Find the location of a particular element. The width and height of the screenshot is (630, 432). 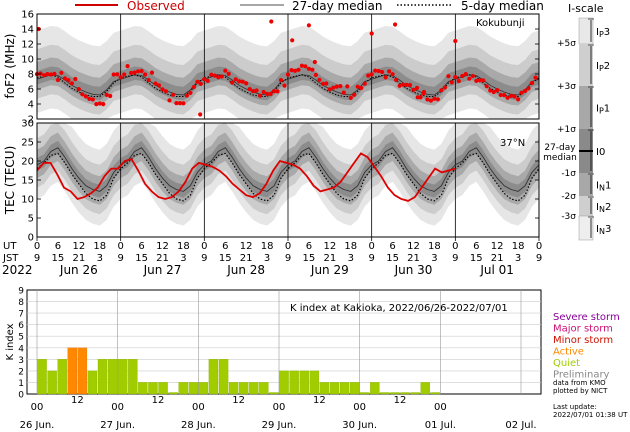

iscale-band-1sigma-upper is located at coordinates (586, 107).